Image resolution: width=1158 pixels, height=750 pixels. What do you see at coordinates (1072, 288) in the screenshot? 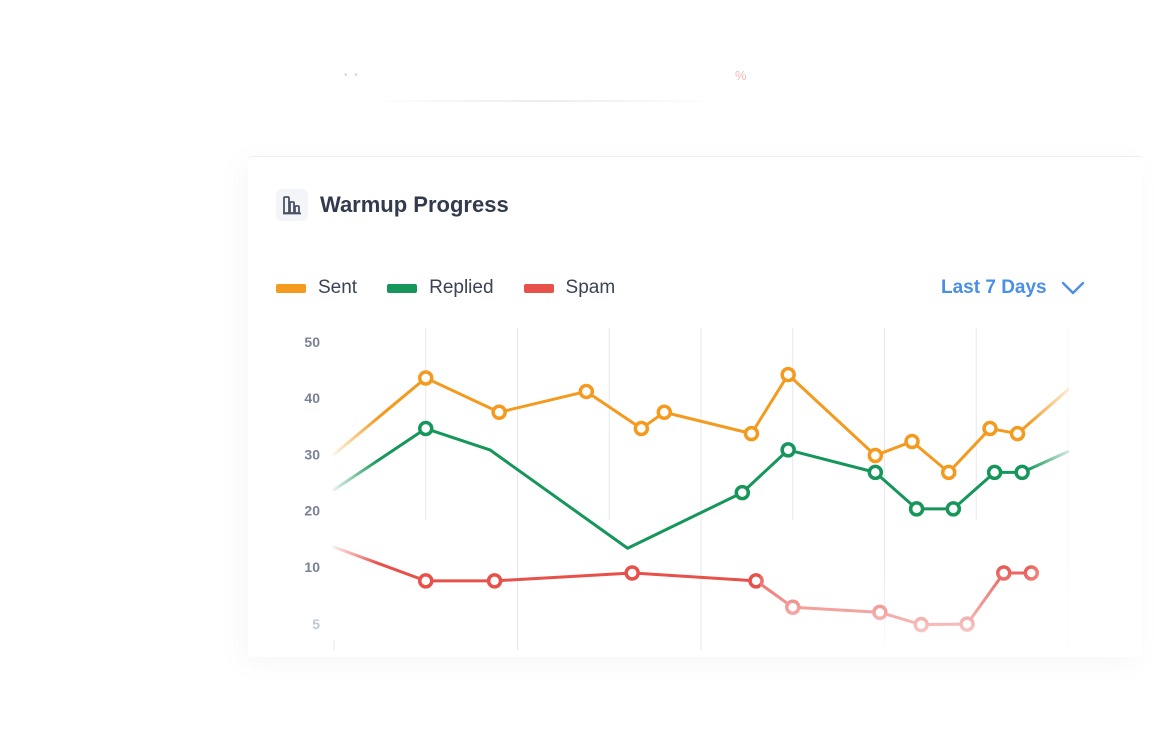
I see `chevron-down-icon` at bounding box center [1072, 288].